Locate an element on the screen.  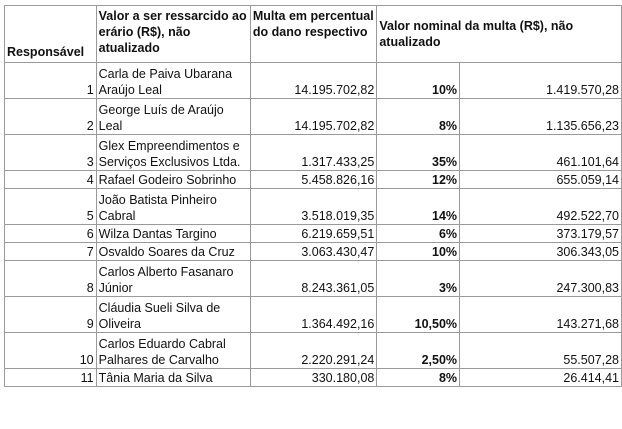
row-responsavel-name: Tânia Maria da Silva is located at coordinates (173, 377).